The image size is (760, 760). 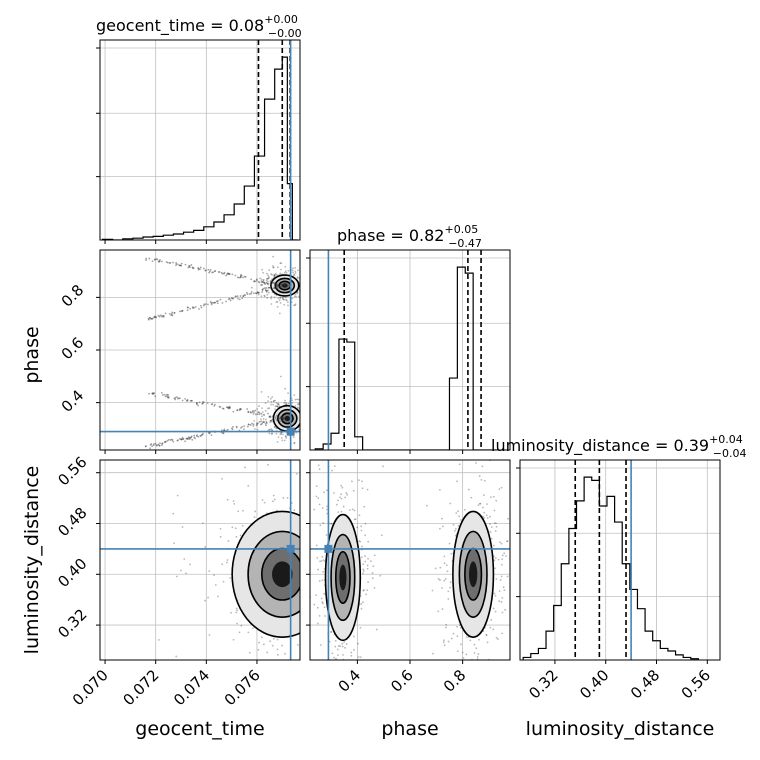 What do you see at coordinates (199, 148) in the screenshot?
I see `histogram-step` at bounding box center [199, 148].